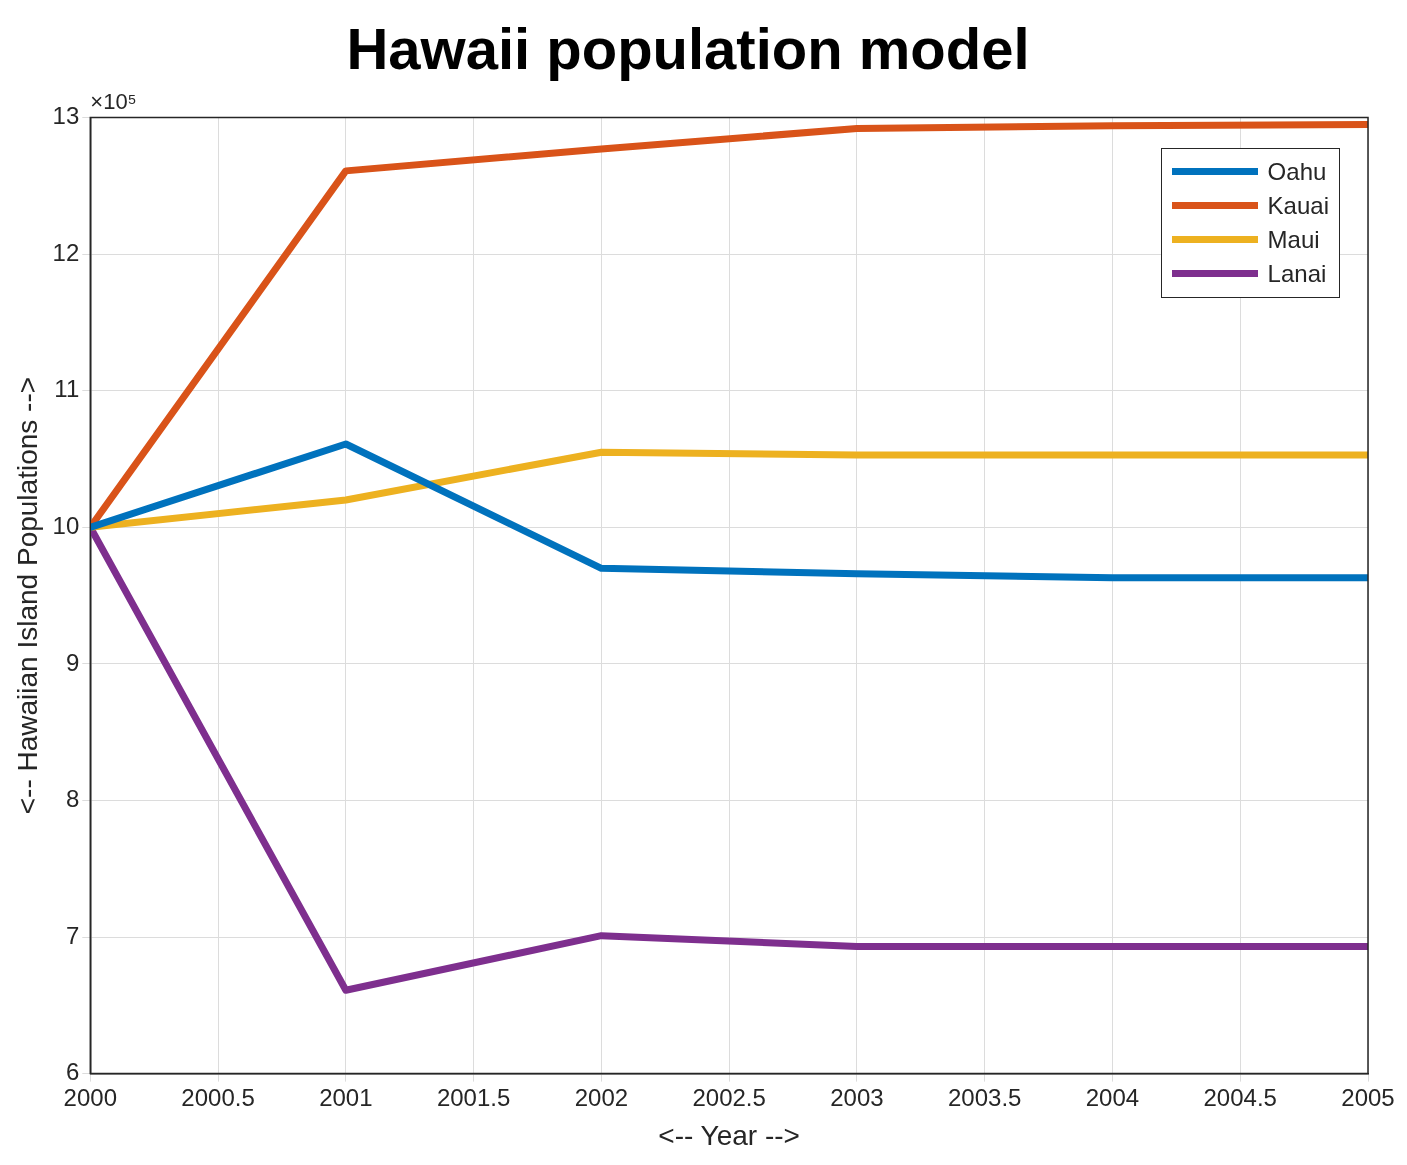 This screenshot has height=1165, width=1407. Describe the element at coordinates (66, 252) in the screenshot. I see `y-tick-label: 12` at that location.